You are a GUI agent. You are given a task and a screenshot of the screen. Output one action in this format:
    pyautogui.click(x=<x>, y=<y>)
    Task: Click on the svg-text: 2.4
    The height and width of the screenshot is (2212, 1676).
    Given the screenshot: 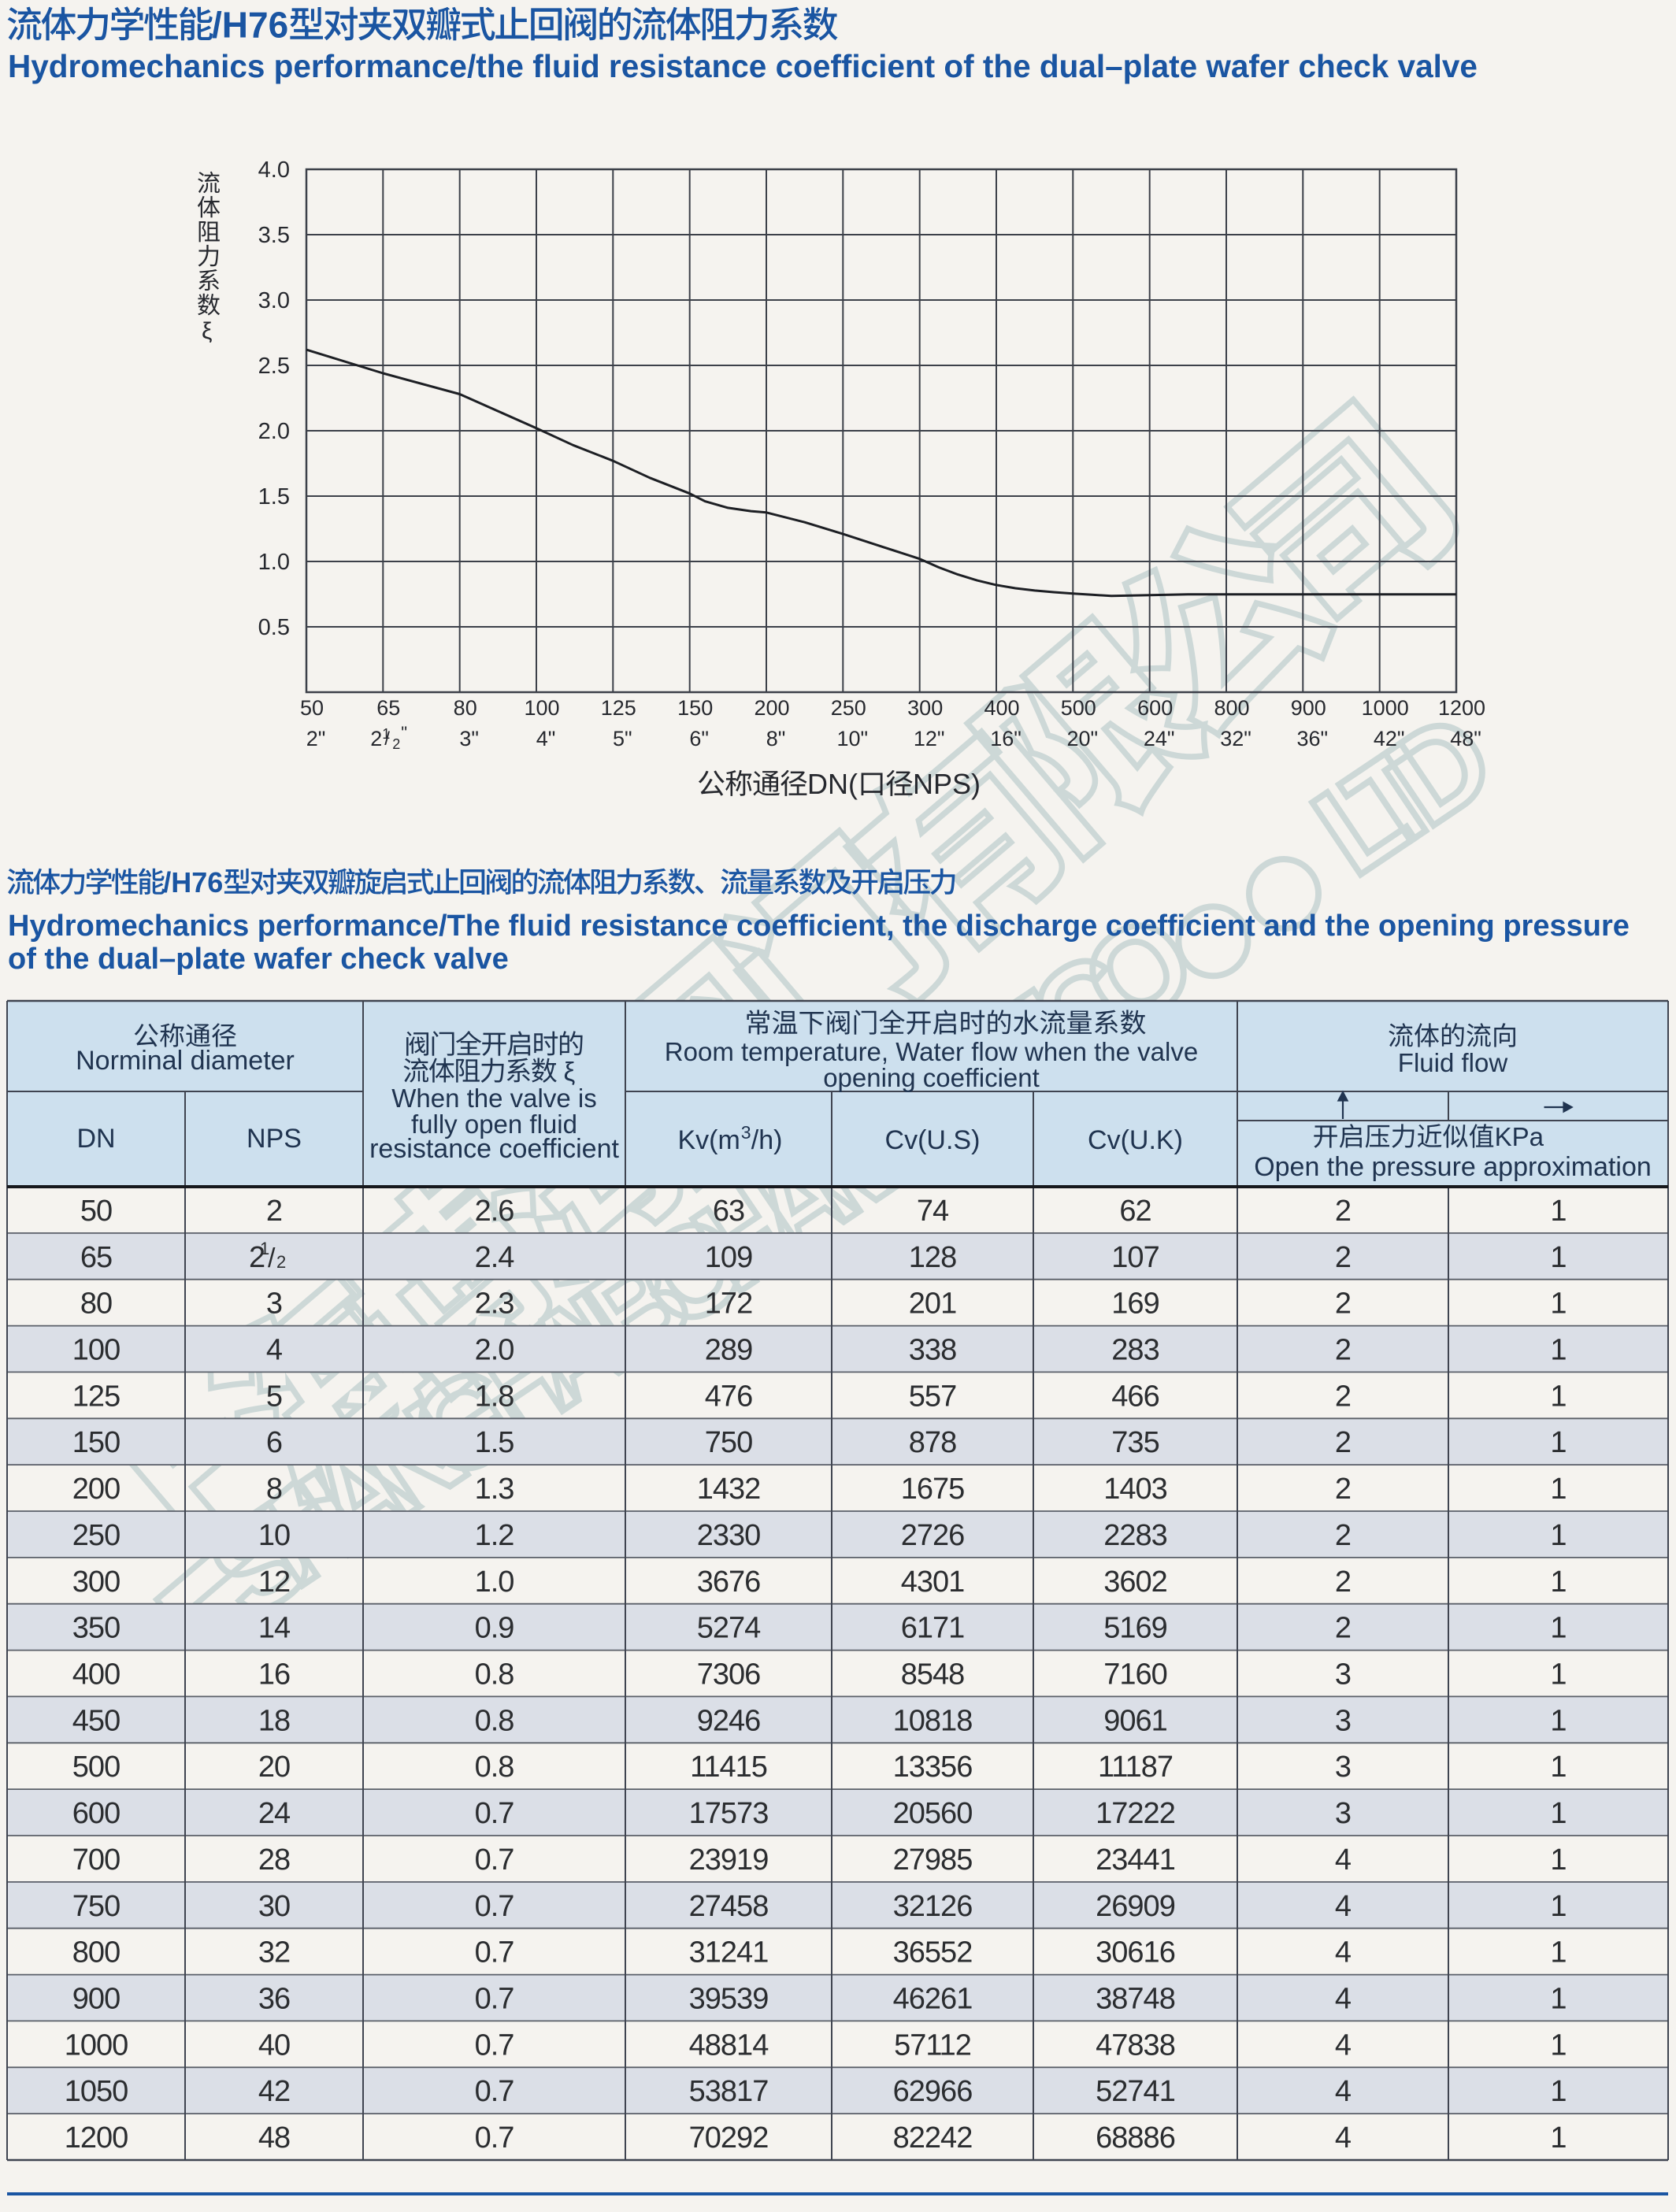 What is the action you would take?
    pyautogui.click(x=495, y=1257)
    